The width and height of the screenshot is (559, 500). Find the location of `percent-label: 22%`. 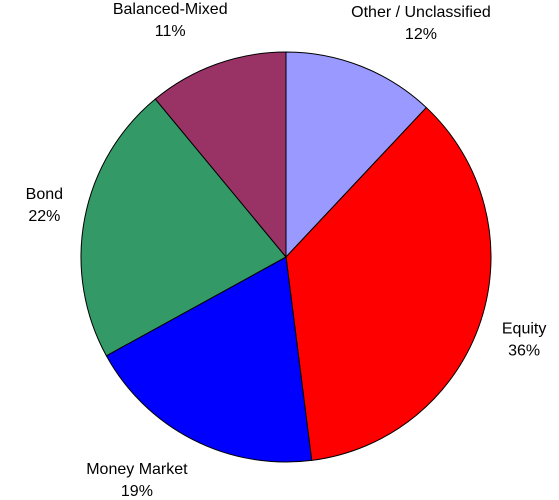

percent-label: 22% is located at coordinates (44, 217).